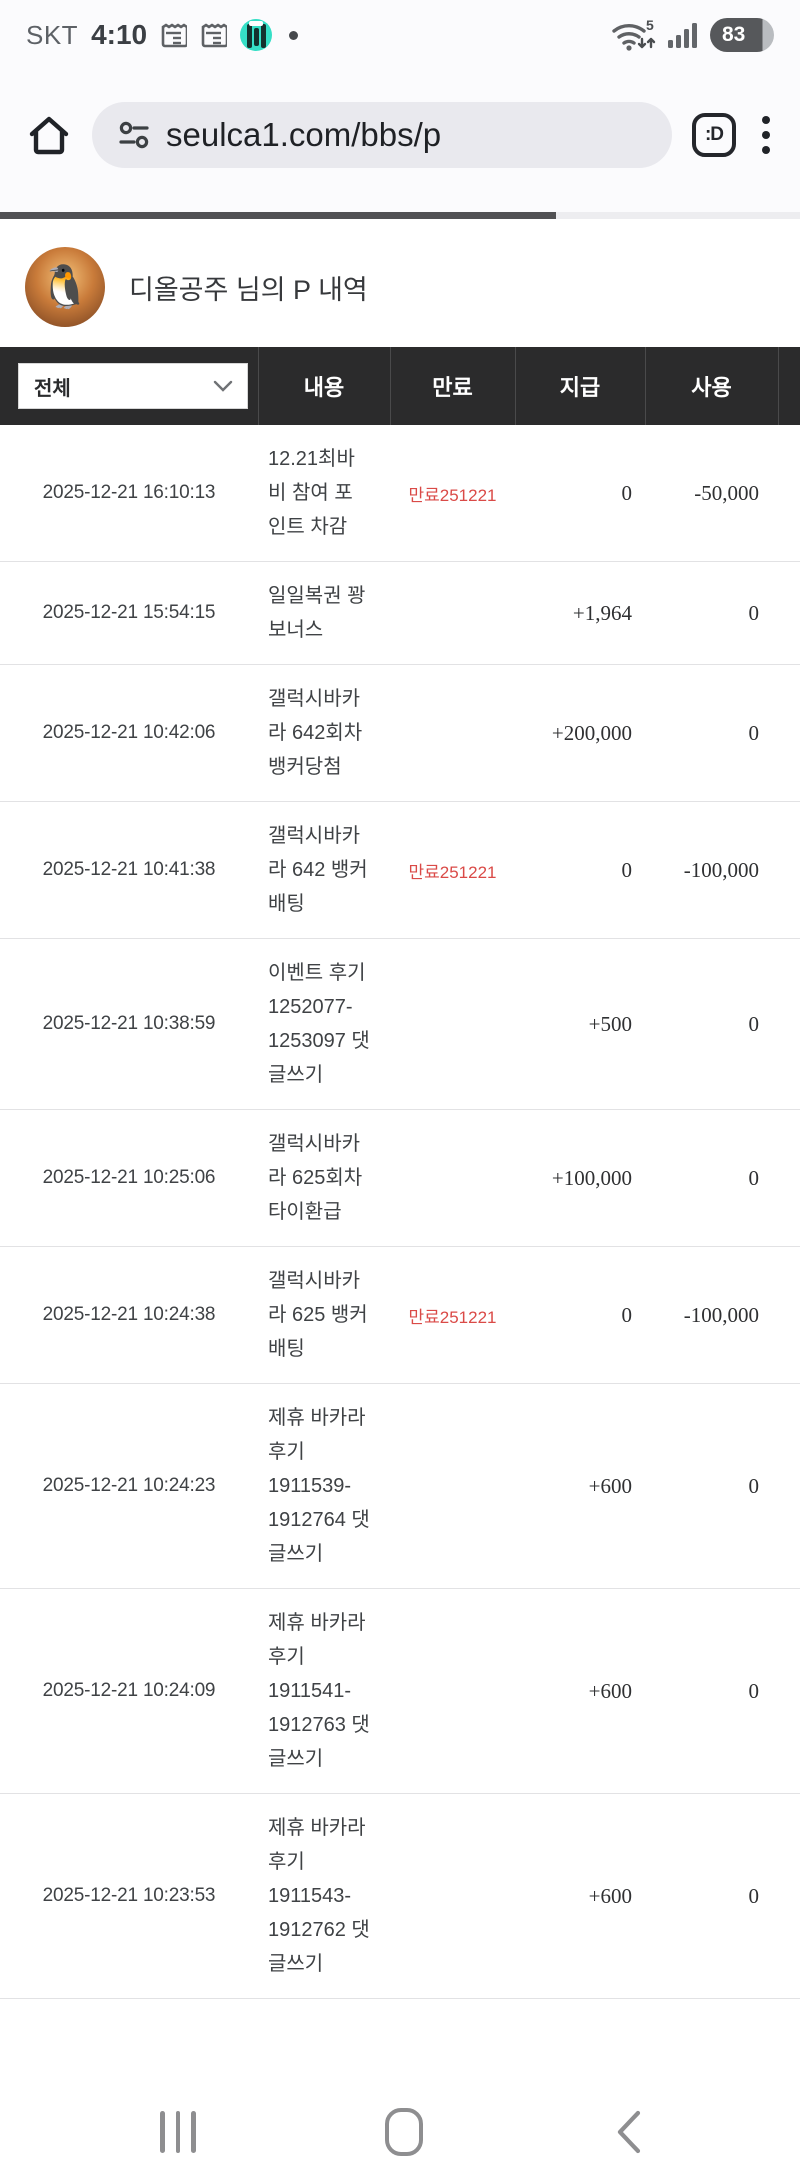  I want to click on row-content: 일일복권 꽝 보너스, so click(324, 613).